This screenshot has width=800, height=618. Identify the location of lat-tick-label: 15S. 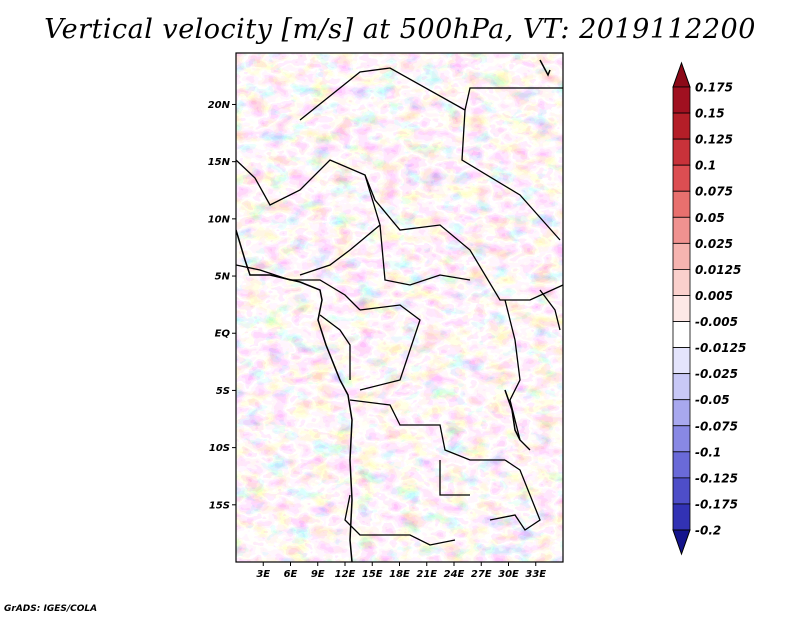
(219, 505).